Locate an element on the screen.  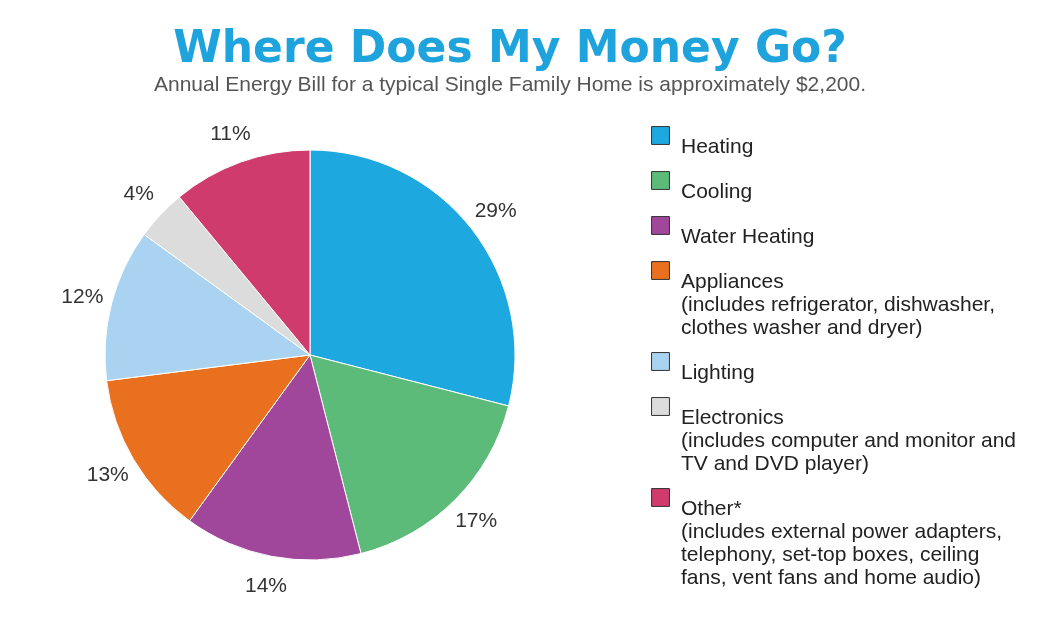
data-label: 13% is located at coordinates (107, 473).